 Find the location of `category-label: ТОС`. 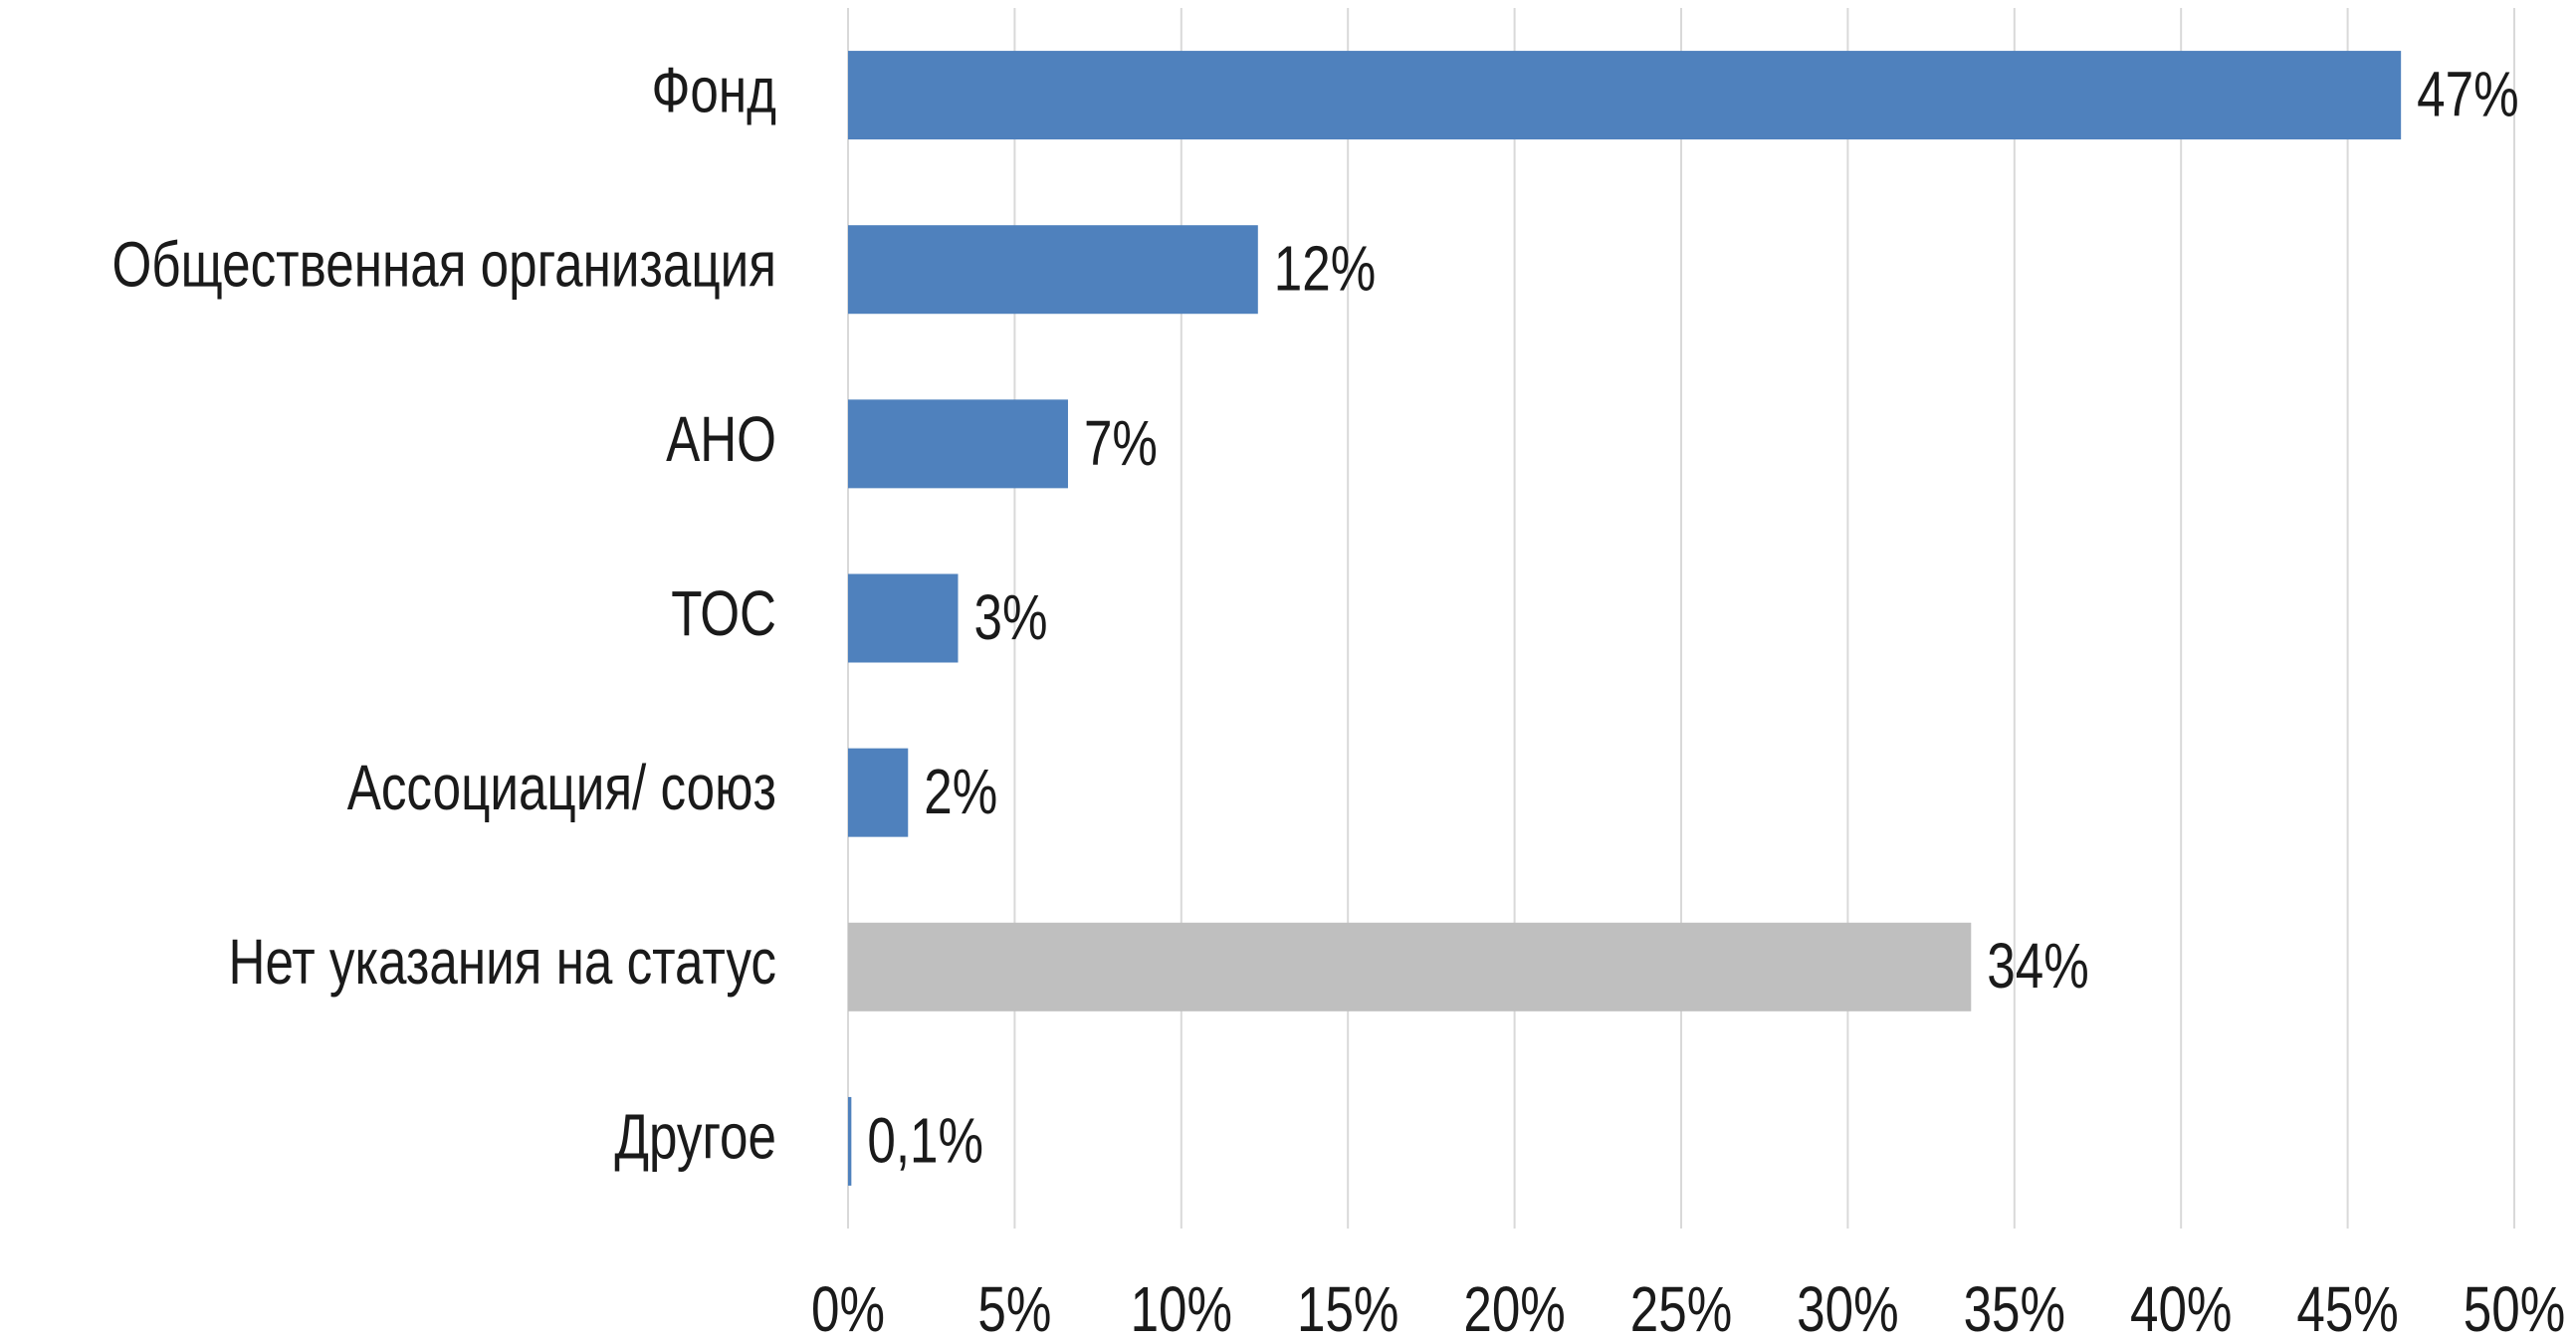

category-label: ТОС is located at coordinates (723, 615).